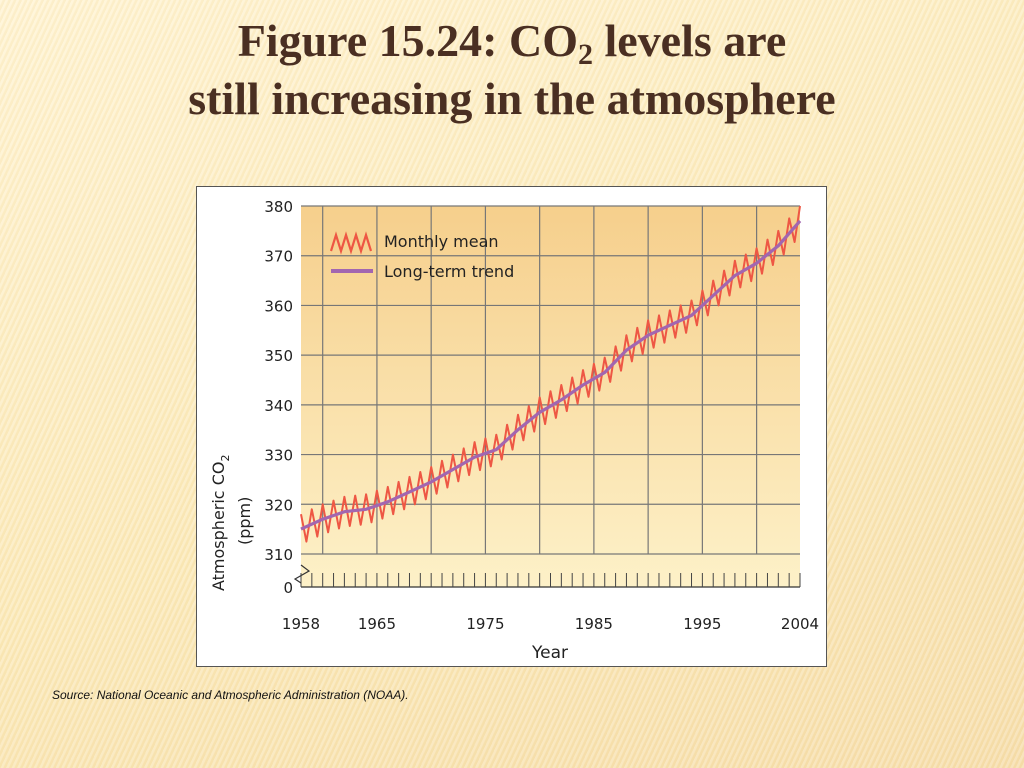  Describe the element at coordinates (549, 653) in the screenshot. I see `x-axis-title: Year` at that location.